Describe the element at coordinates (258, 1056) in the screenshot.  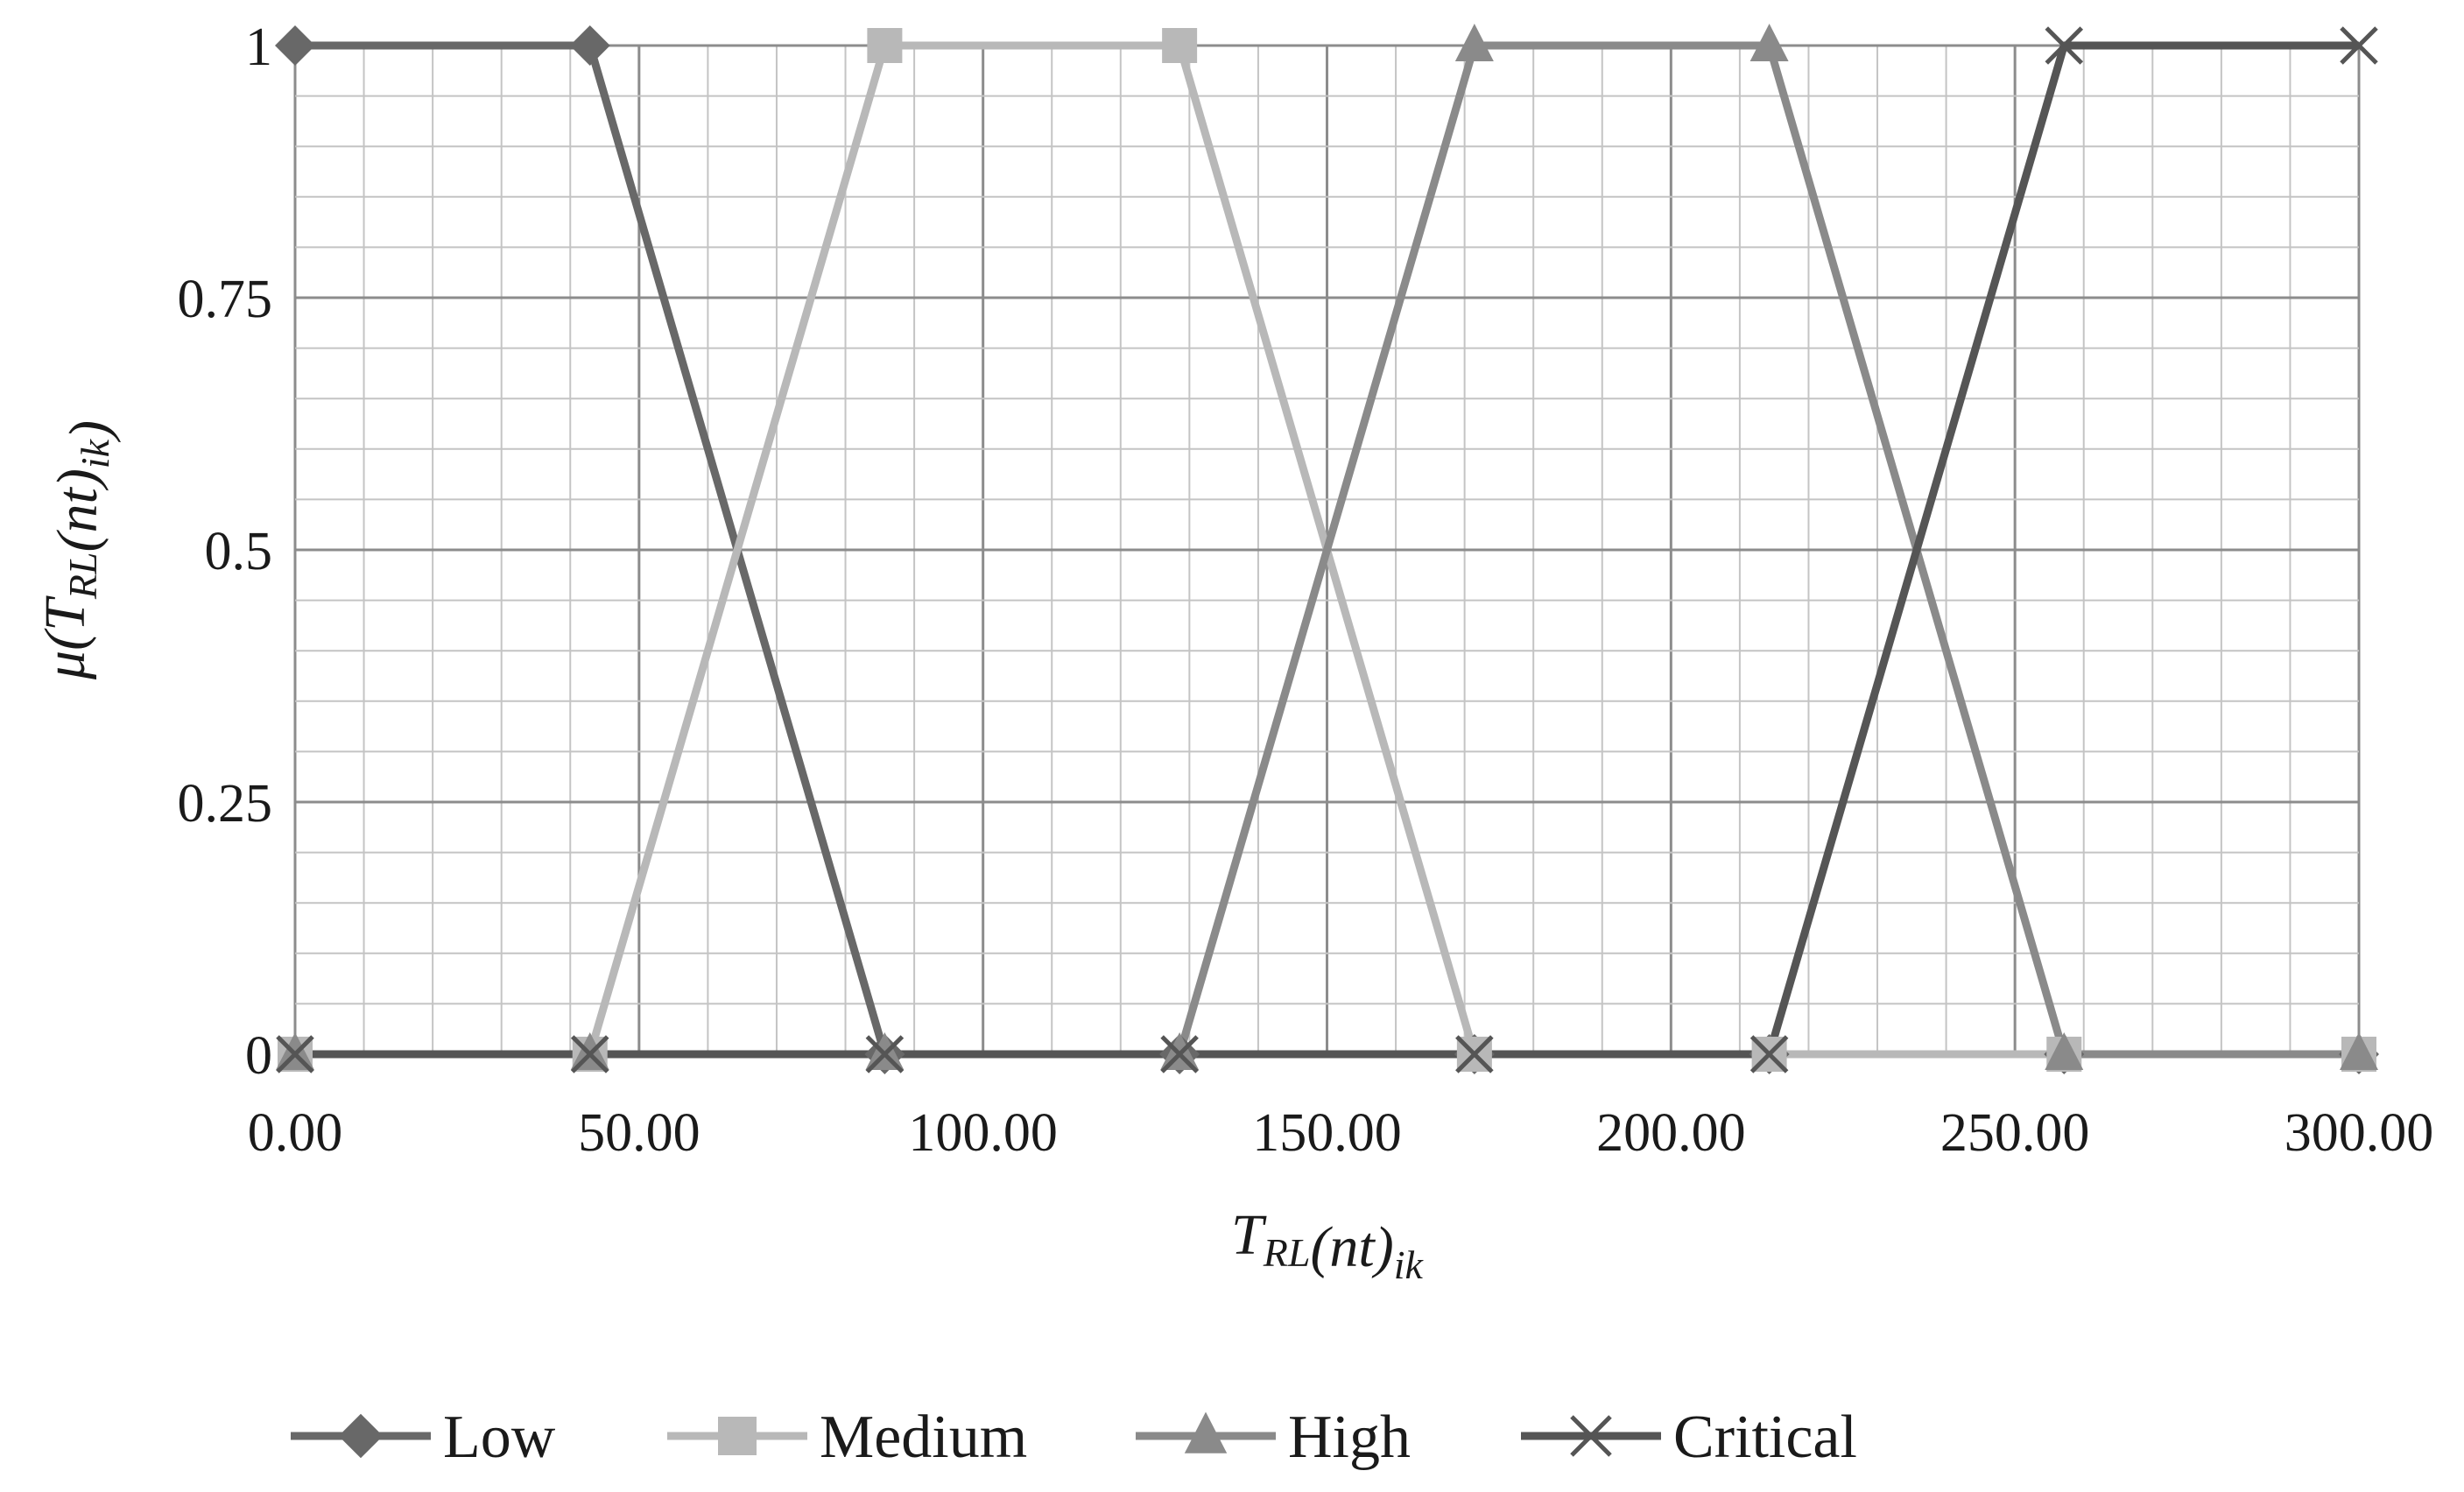
I see `y-tick-label: 0` at that location.